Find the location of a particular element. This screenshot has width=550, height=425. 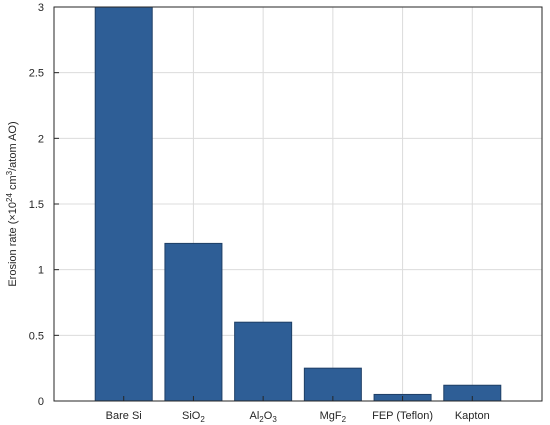

y-axis-label: Erosion rate (×1024 cm3/atom AO) is located at coordinates (12, 203).